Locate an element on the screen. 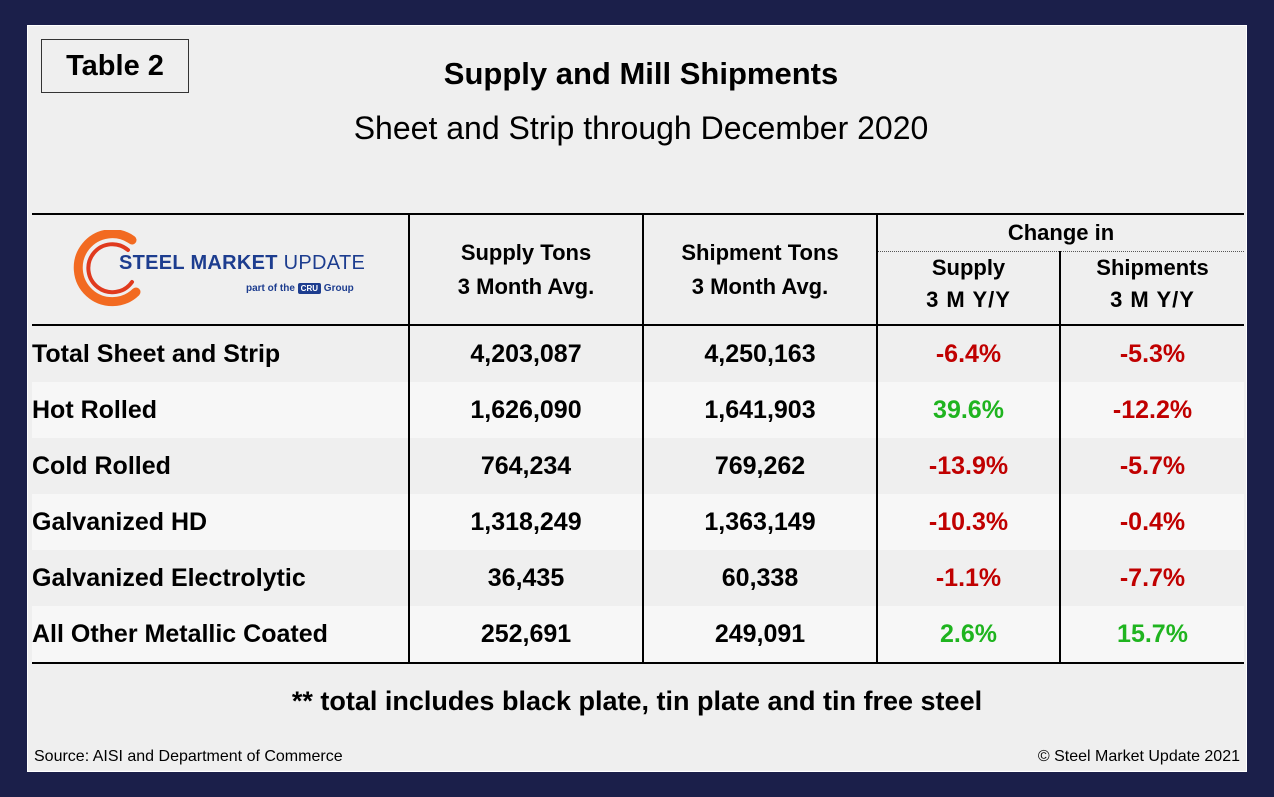  row-label: Total Sheet and Strip is located at coordinates (156, 353).